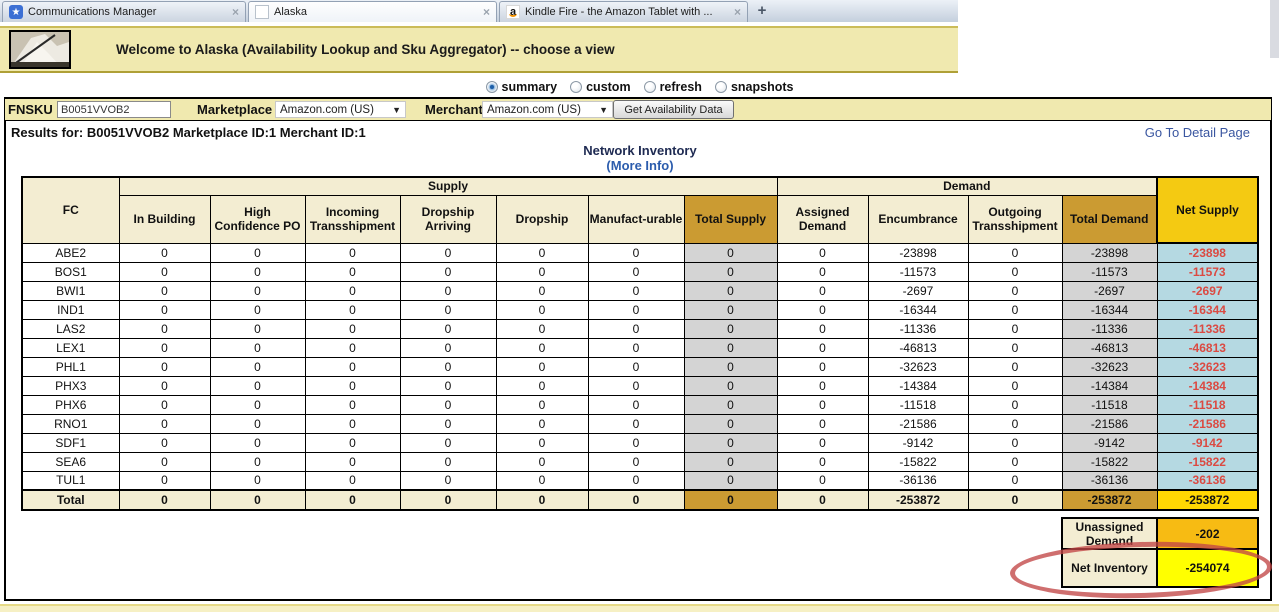 This screenshot has height=612, width=1279. I want to click on table-cell: -32623, so click(918, 366).